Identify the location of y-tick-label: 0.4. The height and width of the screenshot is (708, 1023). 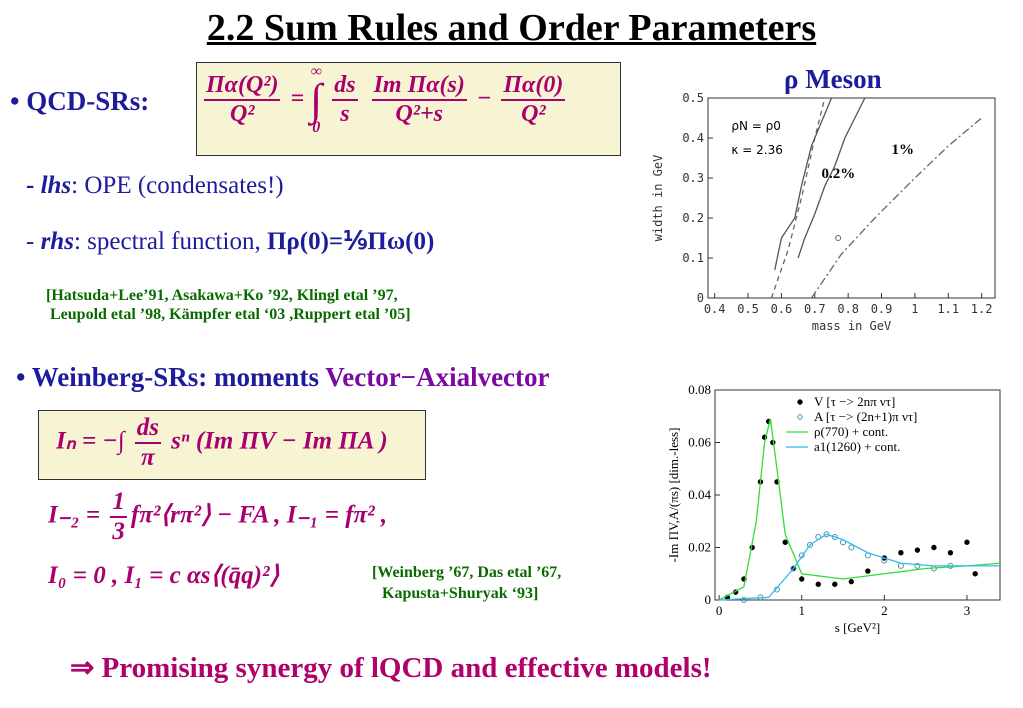
(693, 138).